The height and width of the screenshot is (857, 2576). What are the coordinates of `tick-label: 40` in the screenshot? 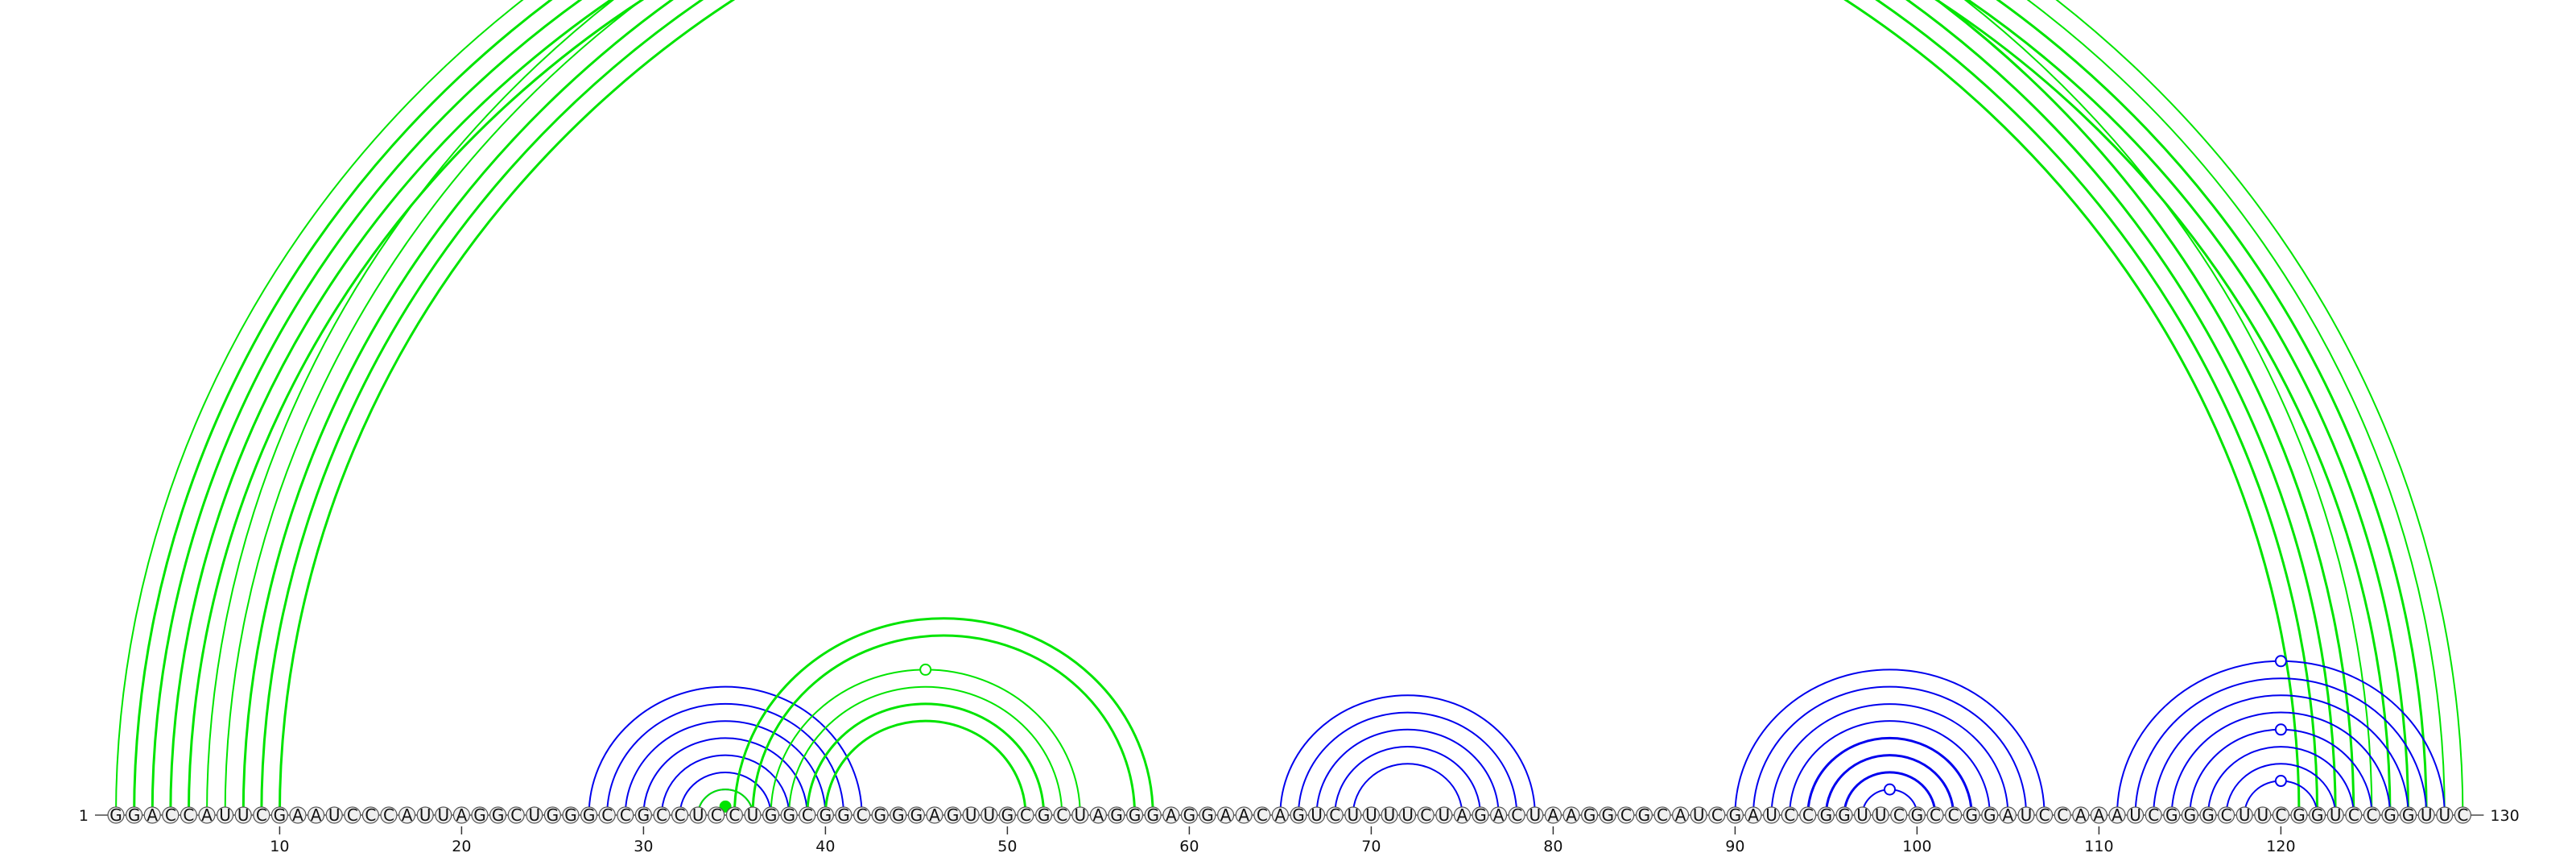 It's located at (825, 846).